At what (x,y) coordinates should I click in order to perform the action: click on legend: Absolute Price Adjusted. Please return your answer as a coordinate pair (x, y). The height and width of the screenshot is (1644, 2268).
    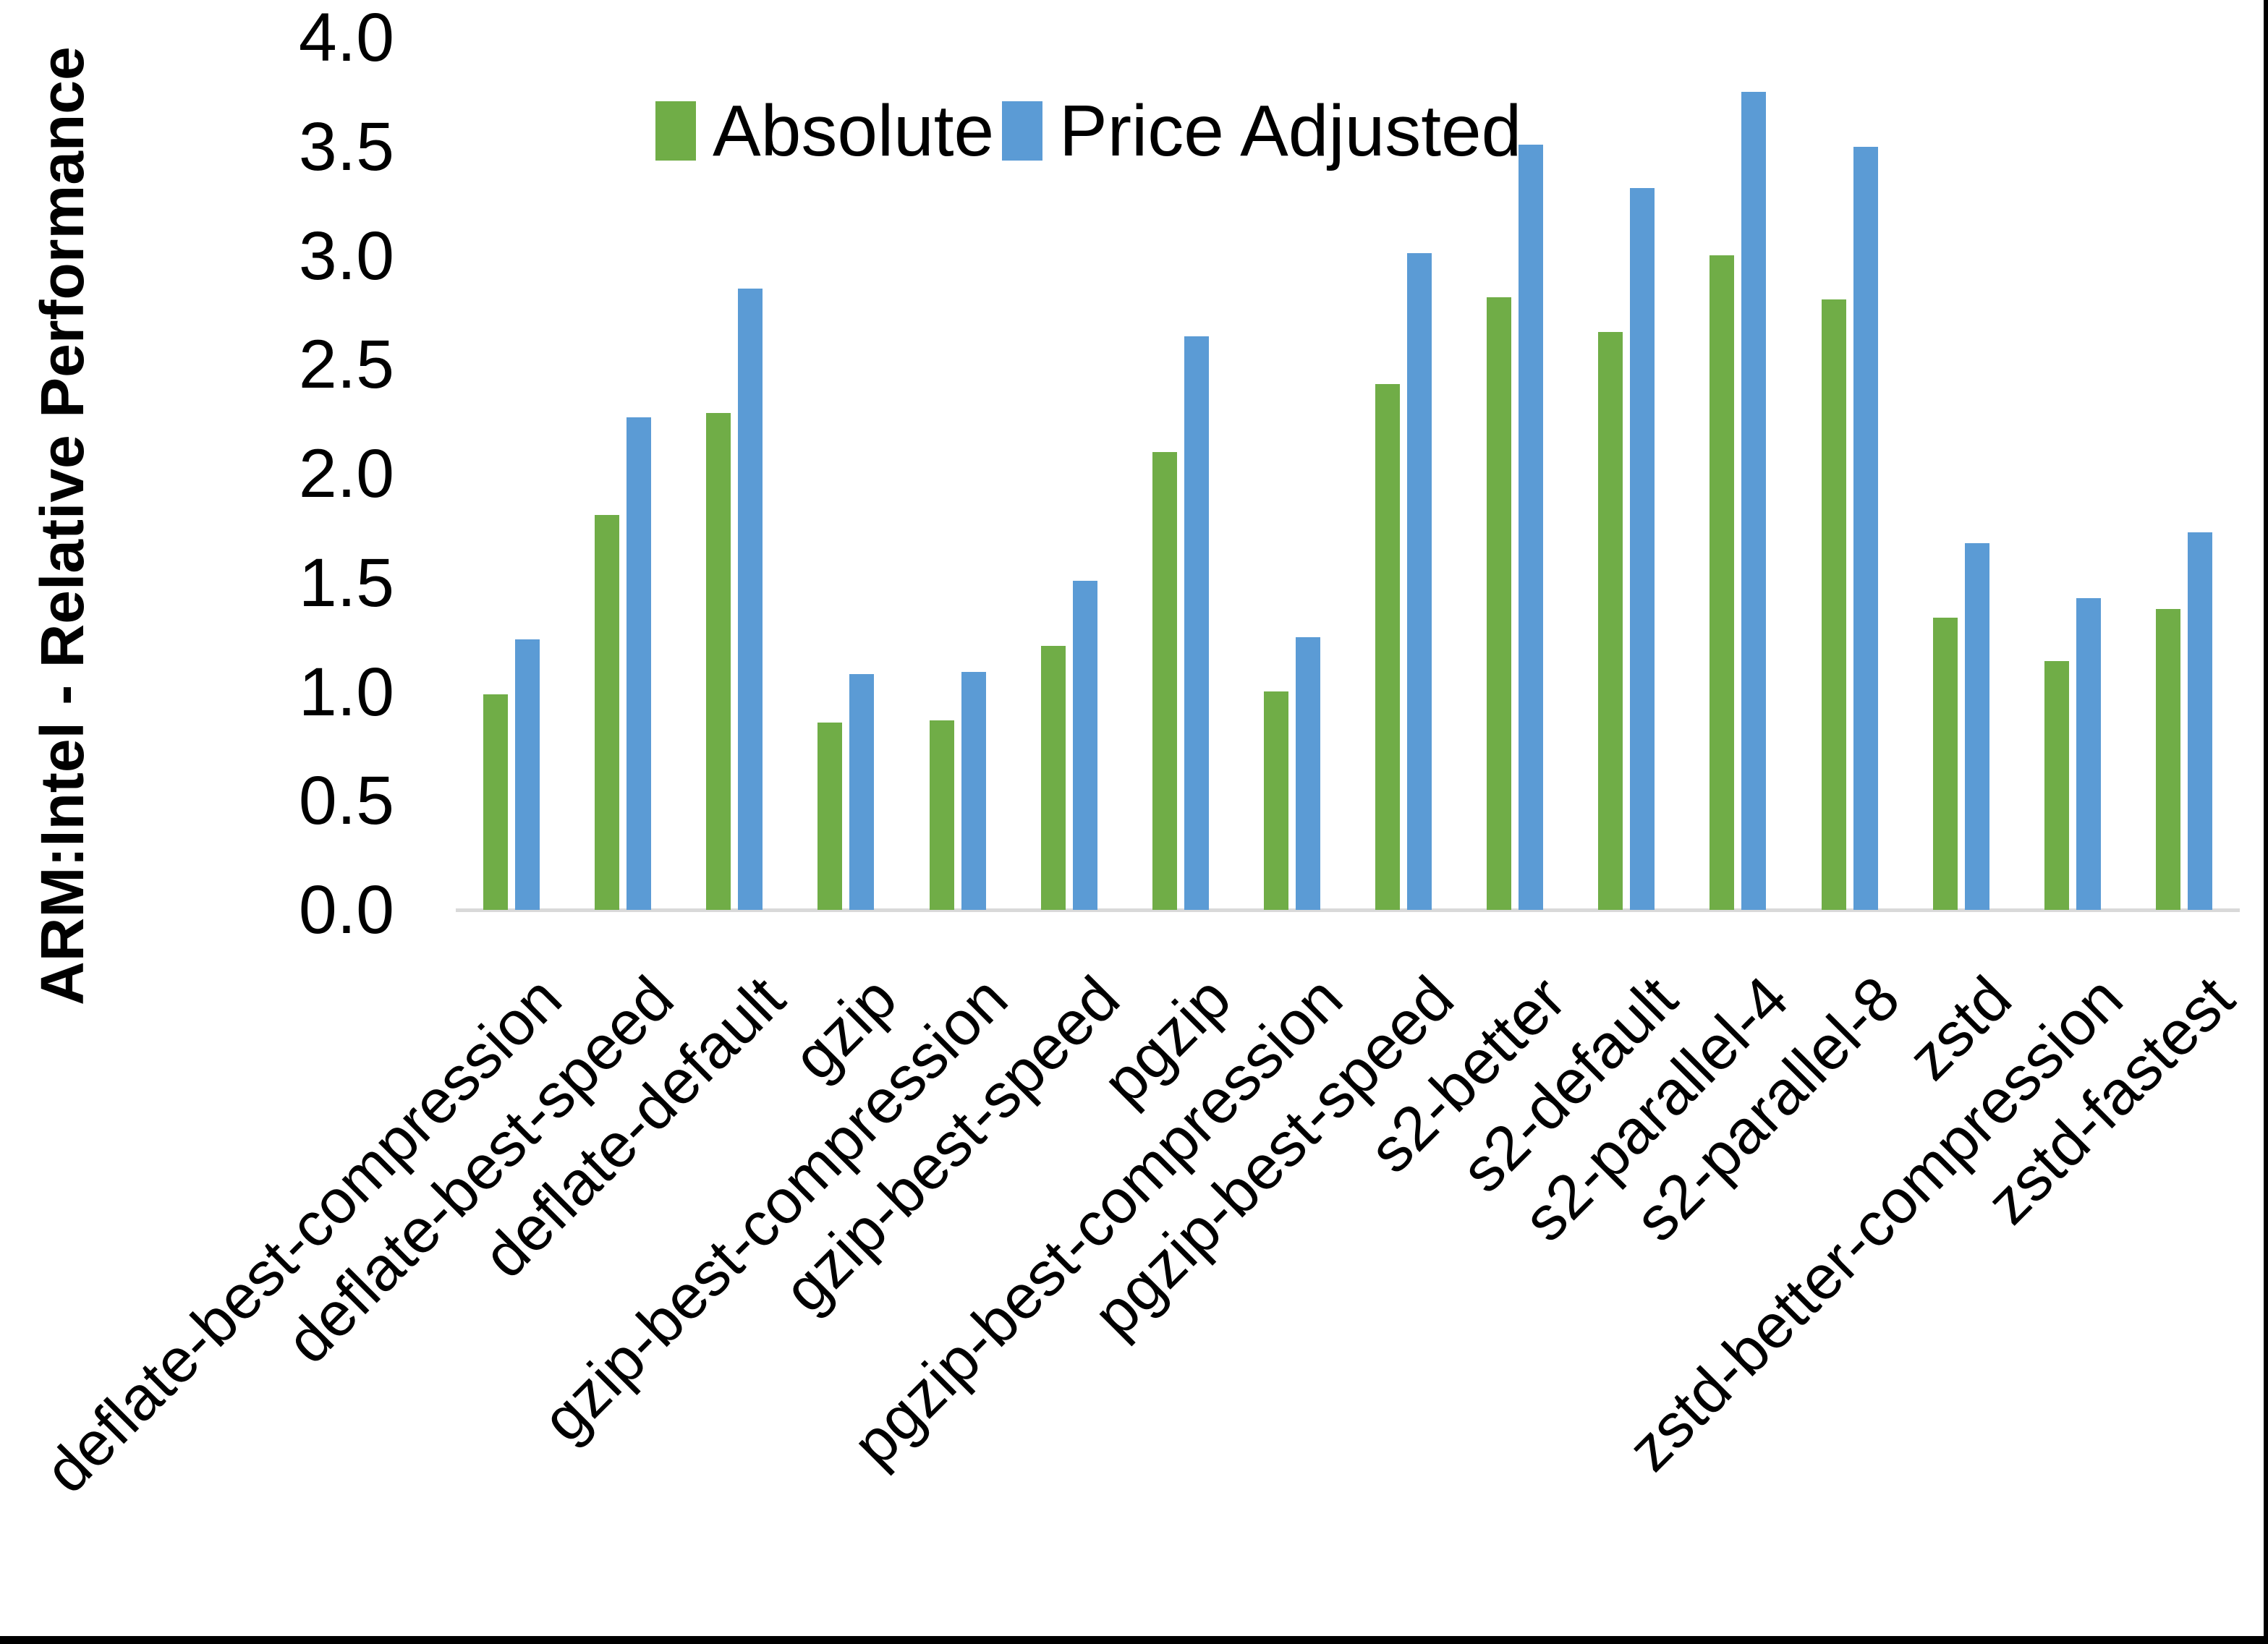
    Looking at the image, I should click on (1134, 140).